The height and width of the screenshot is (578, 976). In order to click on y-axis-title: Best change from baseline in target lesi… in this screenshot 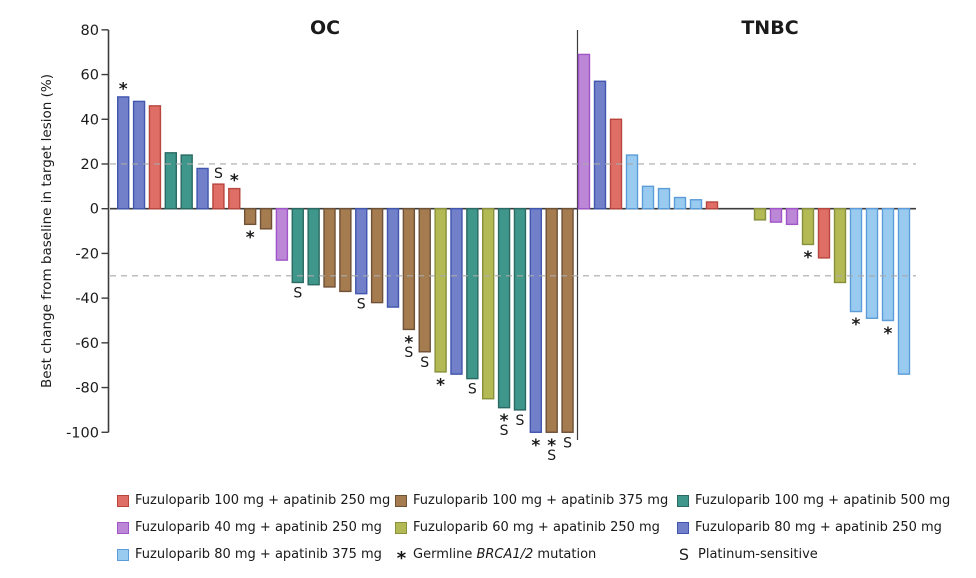, I will do `click(47, 231)`.